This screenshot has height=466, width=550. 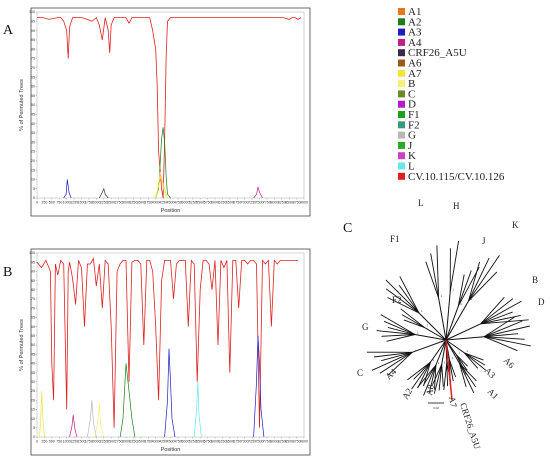 I want to click on y-tick-label: 60, so click(x=33, y=87).